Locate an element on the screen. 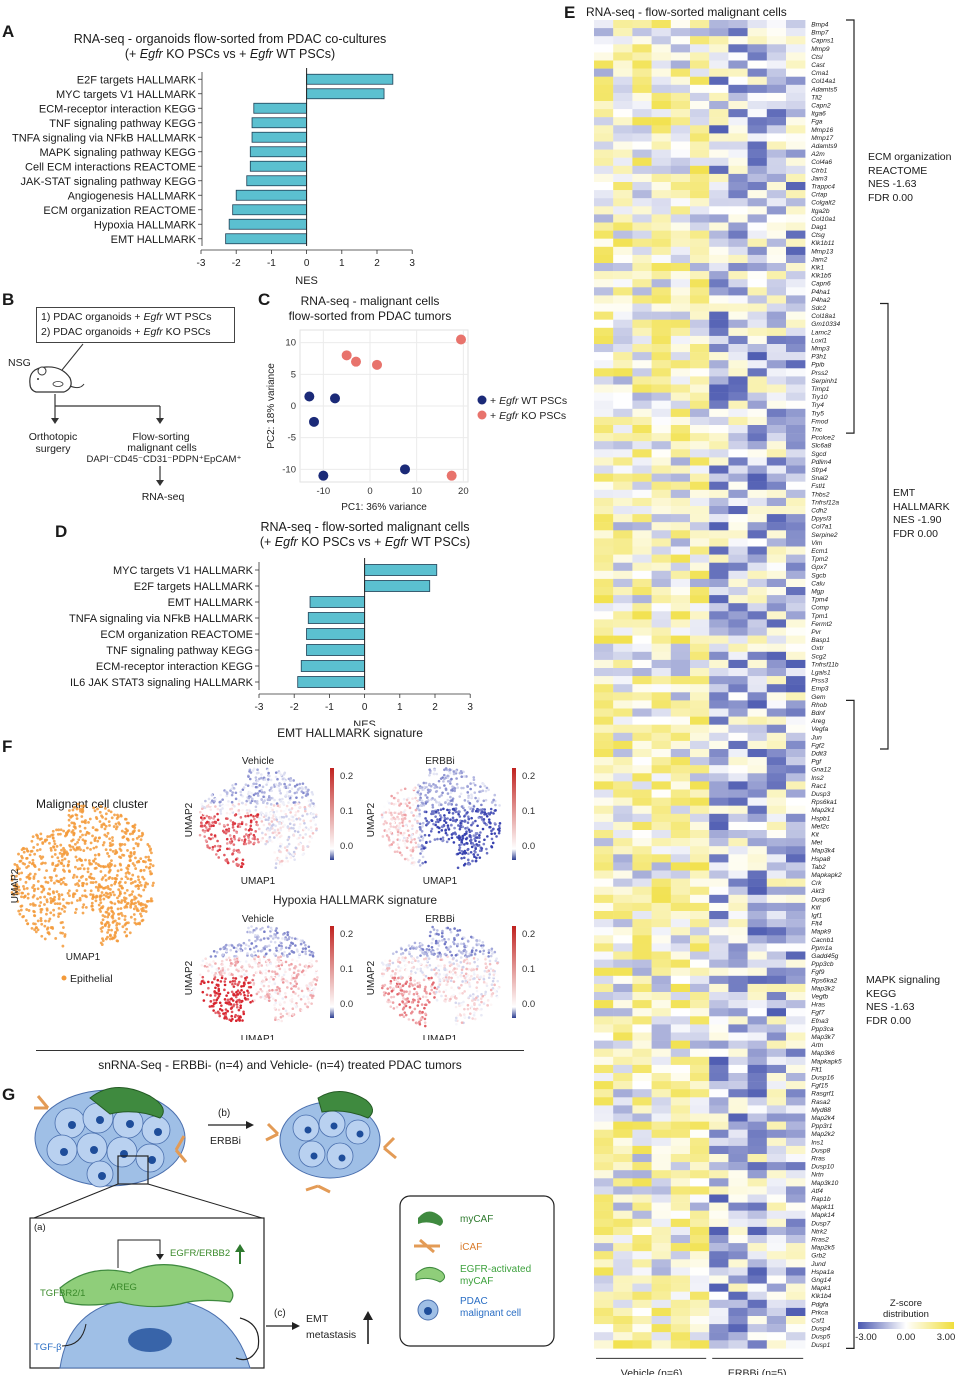 The image size is (960, 1375). colorbar-tick-label: 0.0 is located at coordinates (528, 1004).